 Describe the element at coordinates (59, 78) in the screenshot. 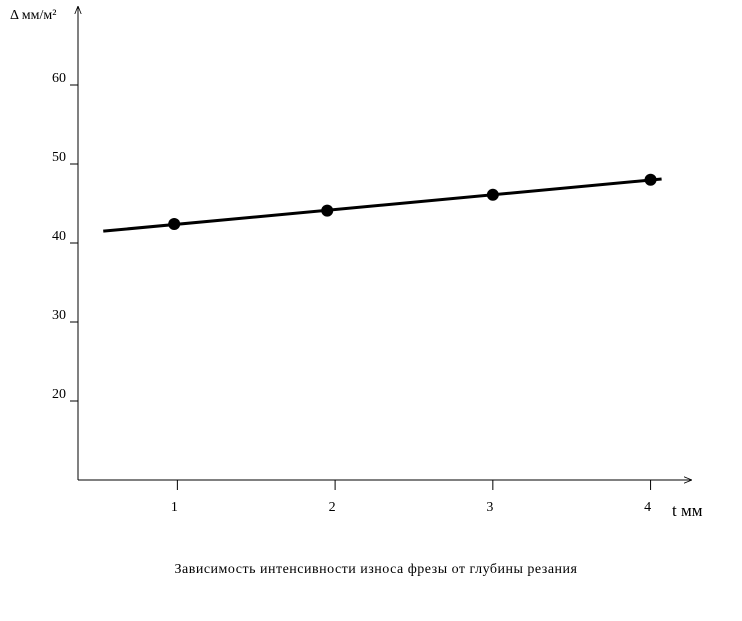

I see `y-tick-label: 60` at that location.